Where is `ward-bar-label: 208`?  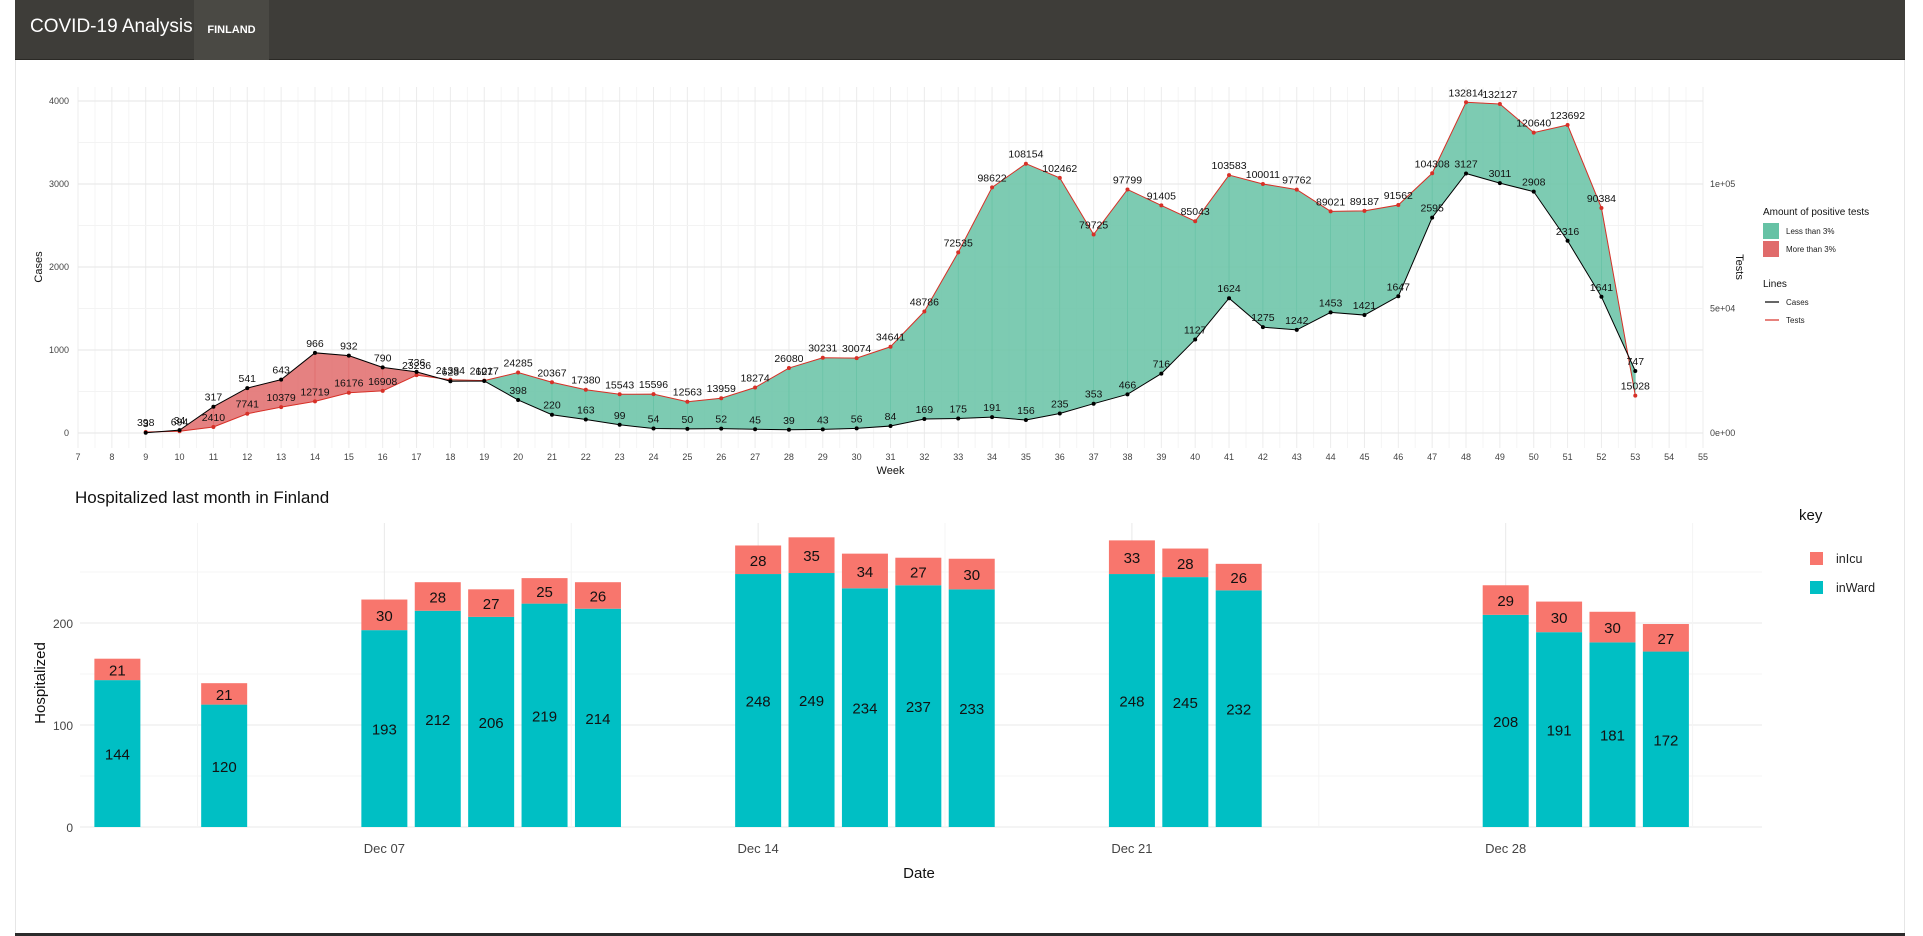 ward-bar-label: 208 is located at coordinates (1505, 722).